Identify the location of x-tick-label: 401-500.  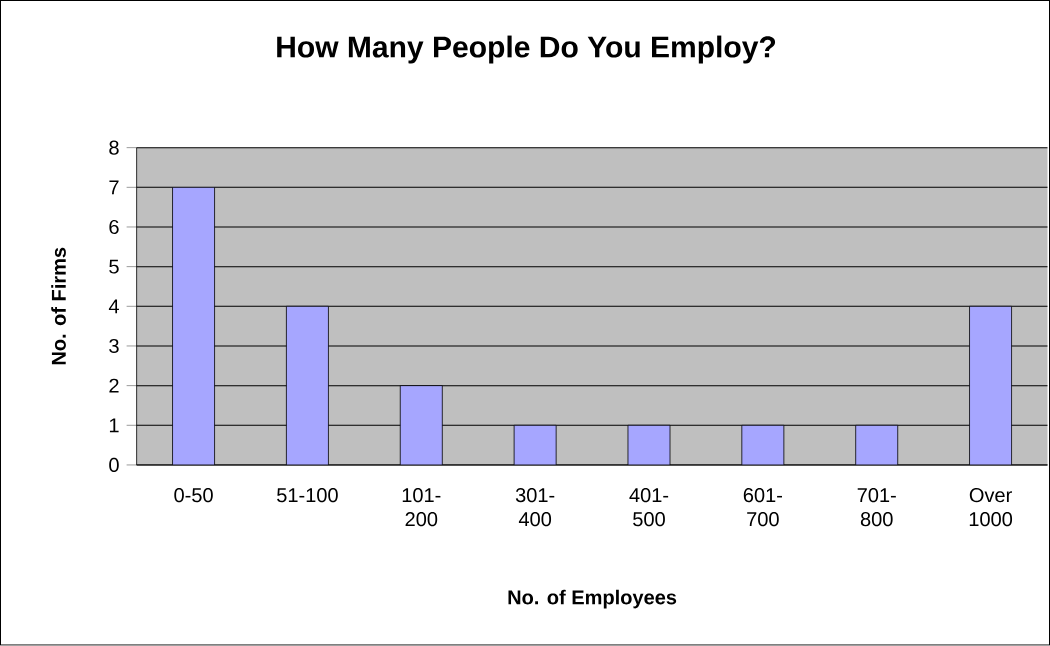
(649, 507).